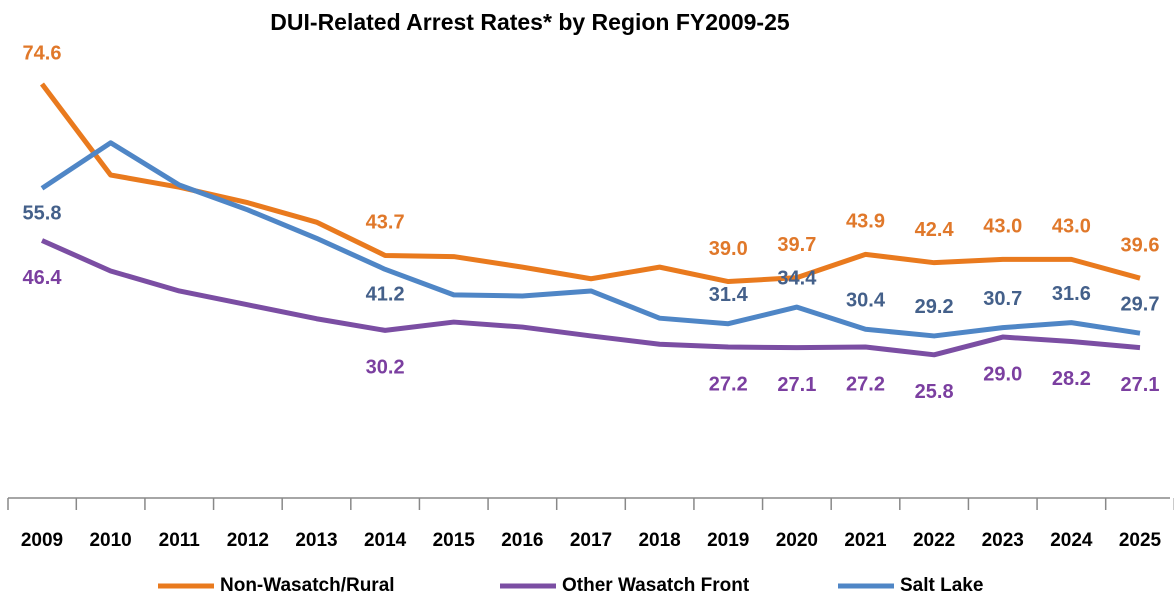  What do you see at coordinates (316, 540) in the screenshot?
I see `x-tick-label: 2013` at bounding box center [316, 540].